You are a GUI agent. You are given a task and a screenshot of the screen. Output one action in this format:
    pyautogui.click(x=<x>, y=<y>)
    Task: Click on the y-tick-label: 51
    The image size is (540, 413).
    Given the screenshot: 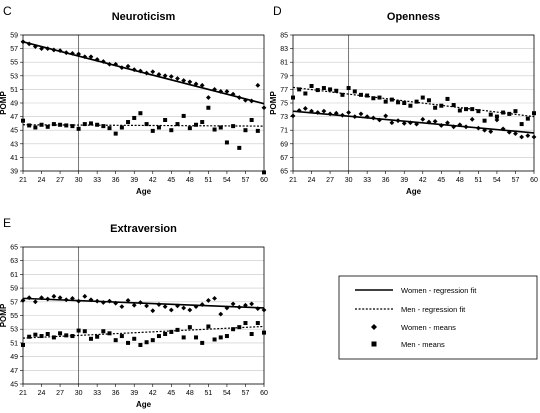 What is the action you would take?
    pyautogui.click(x=14, y=343)
    